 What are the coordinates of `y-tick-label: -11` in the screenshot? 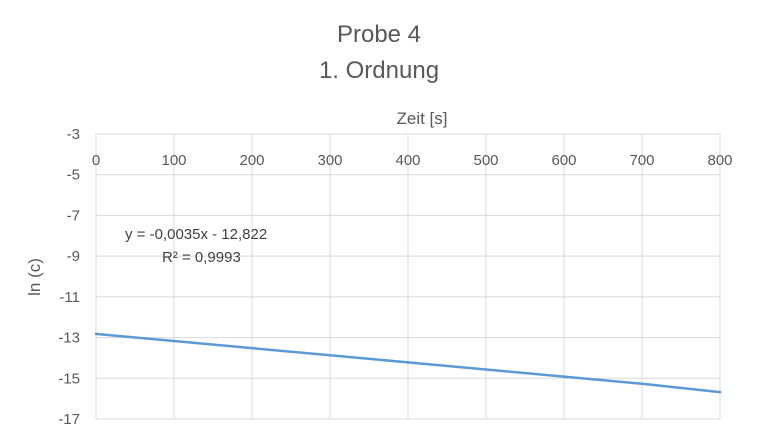 It's located at (69, 297).